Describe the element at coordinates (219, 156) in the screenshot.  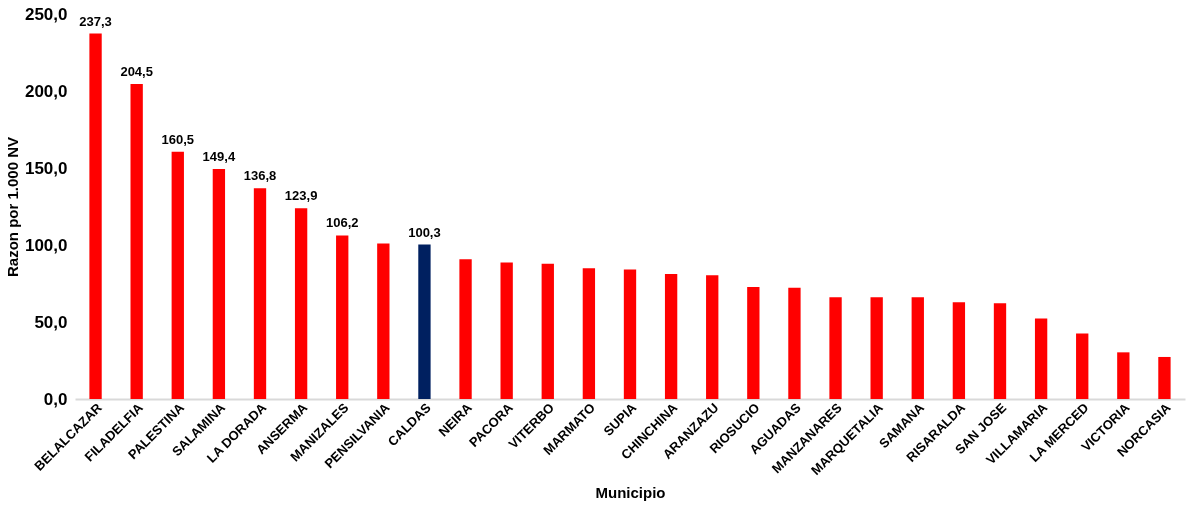
I see `data-label: 149,4` at that location.